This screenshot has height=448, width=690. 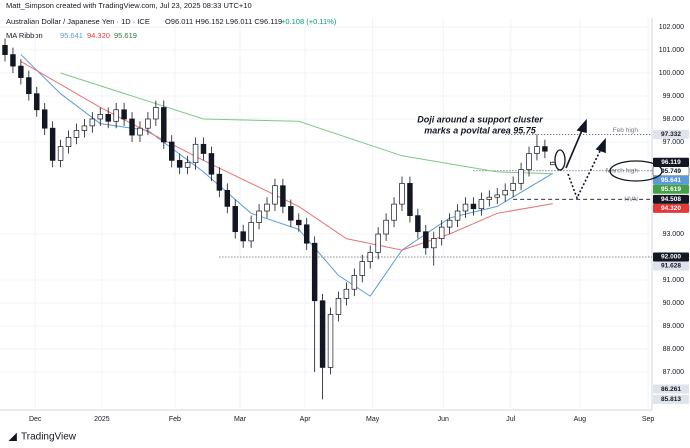 I want to click on annotation: marks a povital area 95.75, so click(x=480, y=130).